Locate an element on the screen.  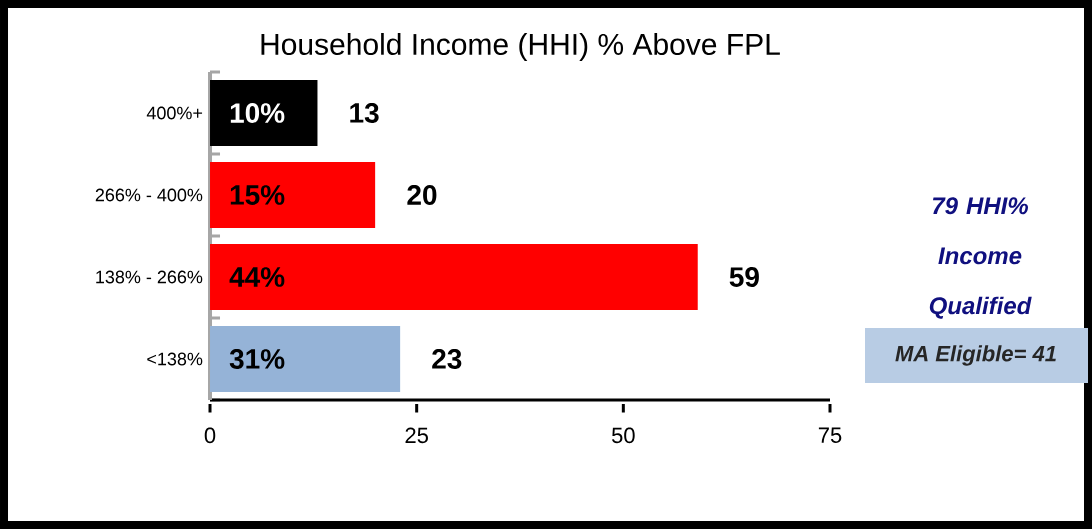
y-tick-label: 138% - 266% is located at coordinates (149, 277).